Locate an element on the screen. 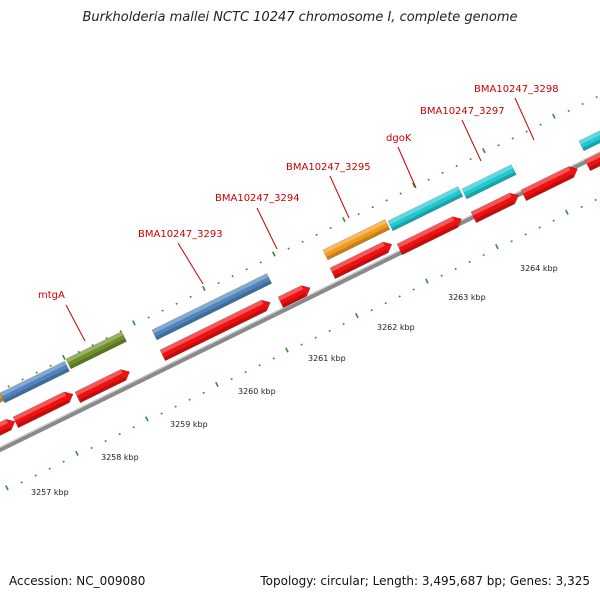 This screenshot has height=600, width=600. gene-label: BMA10247_3293 is located at coordinates (180, 234).